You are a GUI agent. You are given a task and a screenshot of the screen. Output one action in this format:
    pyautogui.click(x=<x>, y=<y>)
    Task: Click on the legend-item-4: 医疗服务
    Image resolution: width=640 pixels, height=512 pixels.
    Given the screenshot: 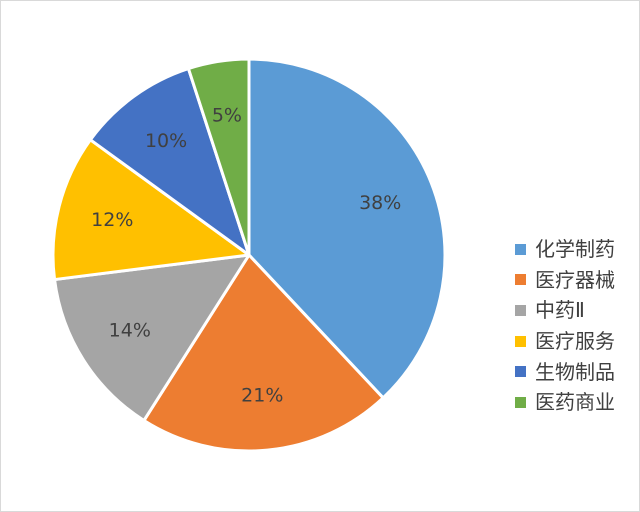 What is the action you would take?
    pyautogui.click(x=565, y=341)
    